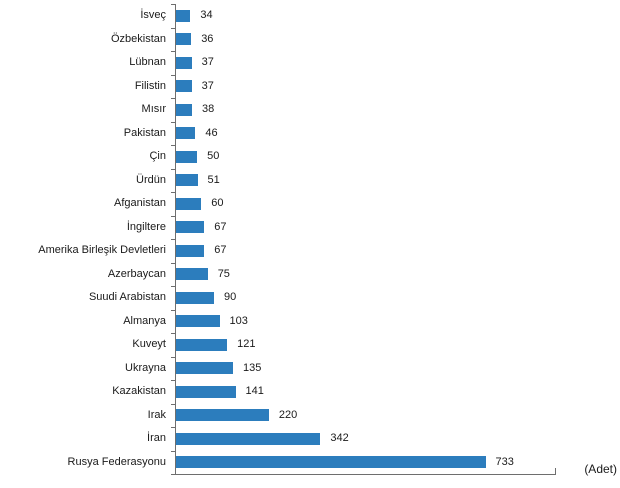 This screenshot has height=488, width=620. What do you see at coordinates (310, 275) in the screenshot?
I see `bar-row: Azerbaycan 75` at bounding box center [310, 275].